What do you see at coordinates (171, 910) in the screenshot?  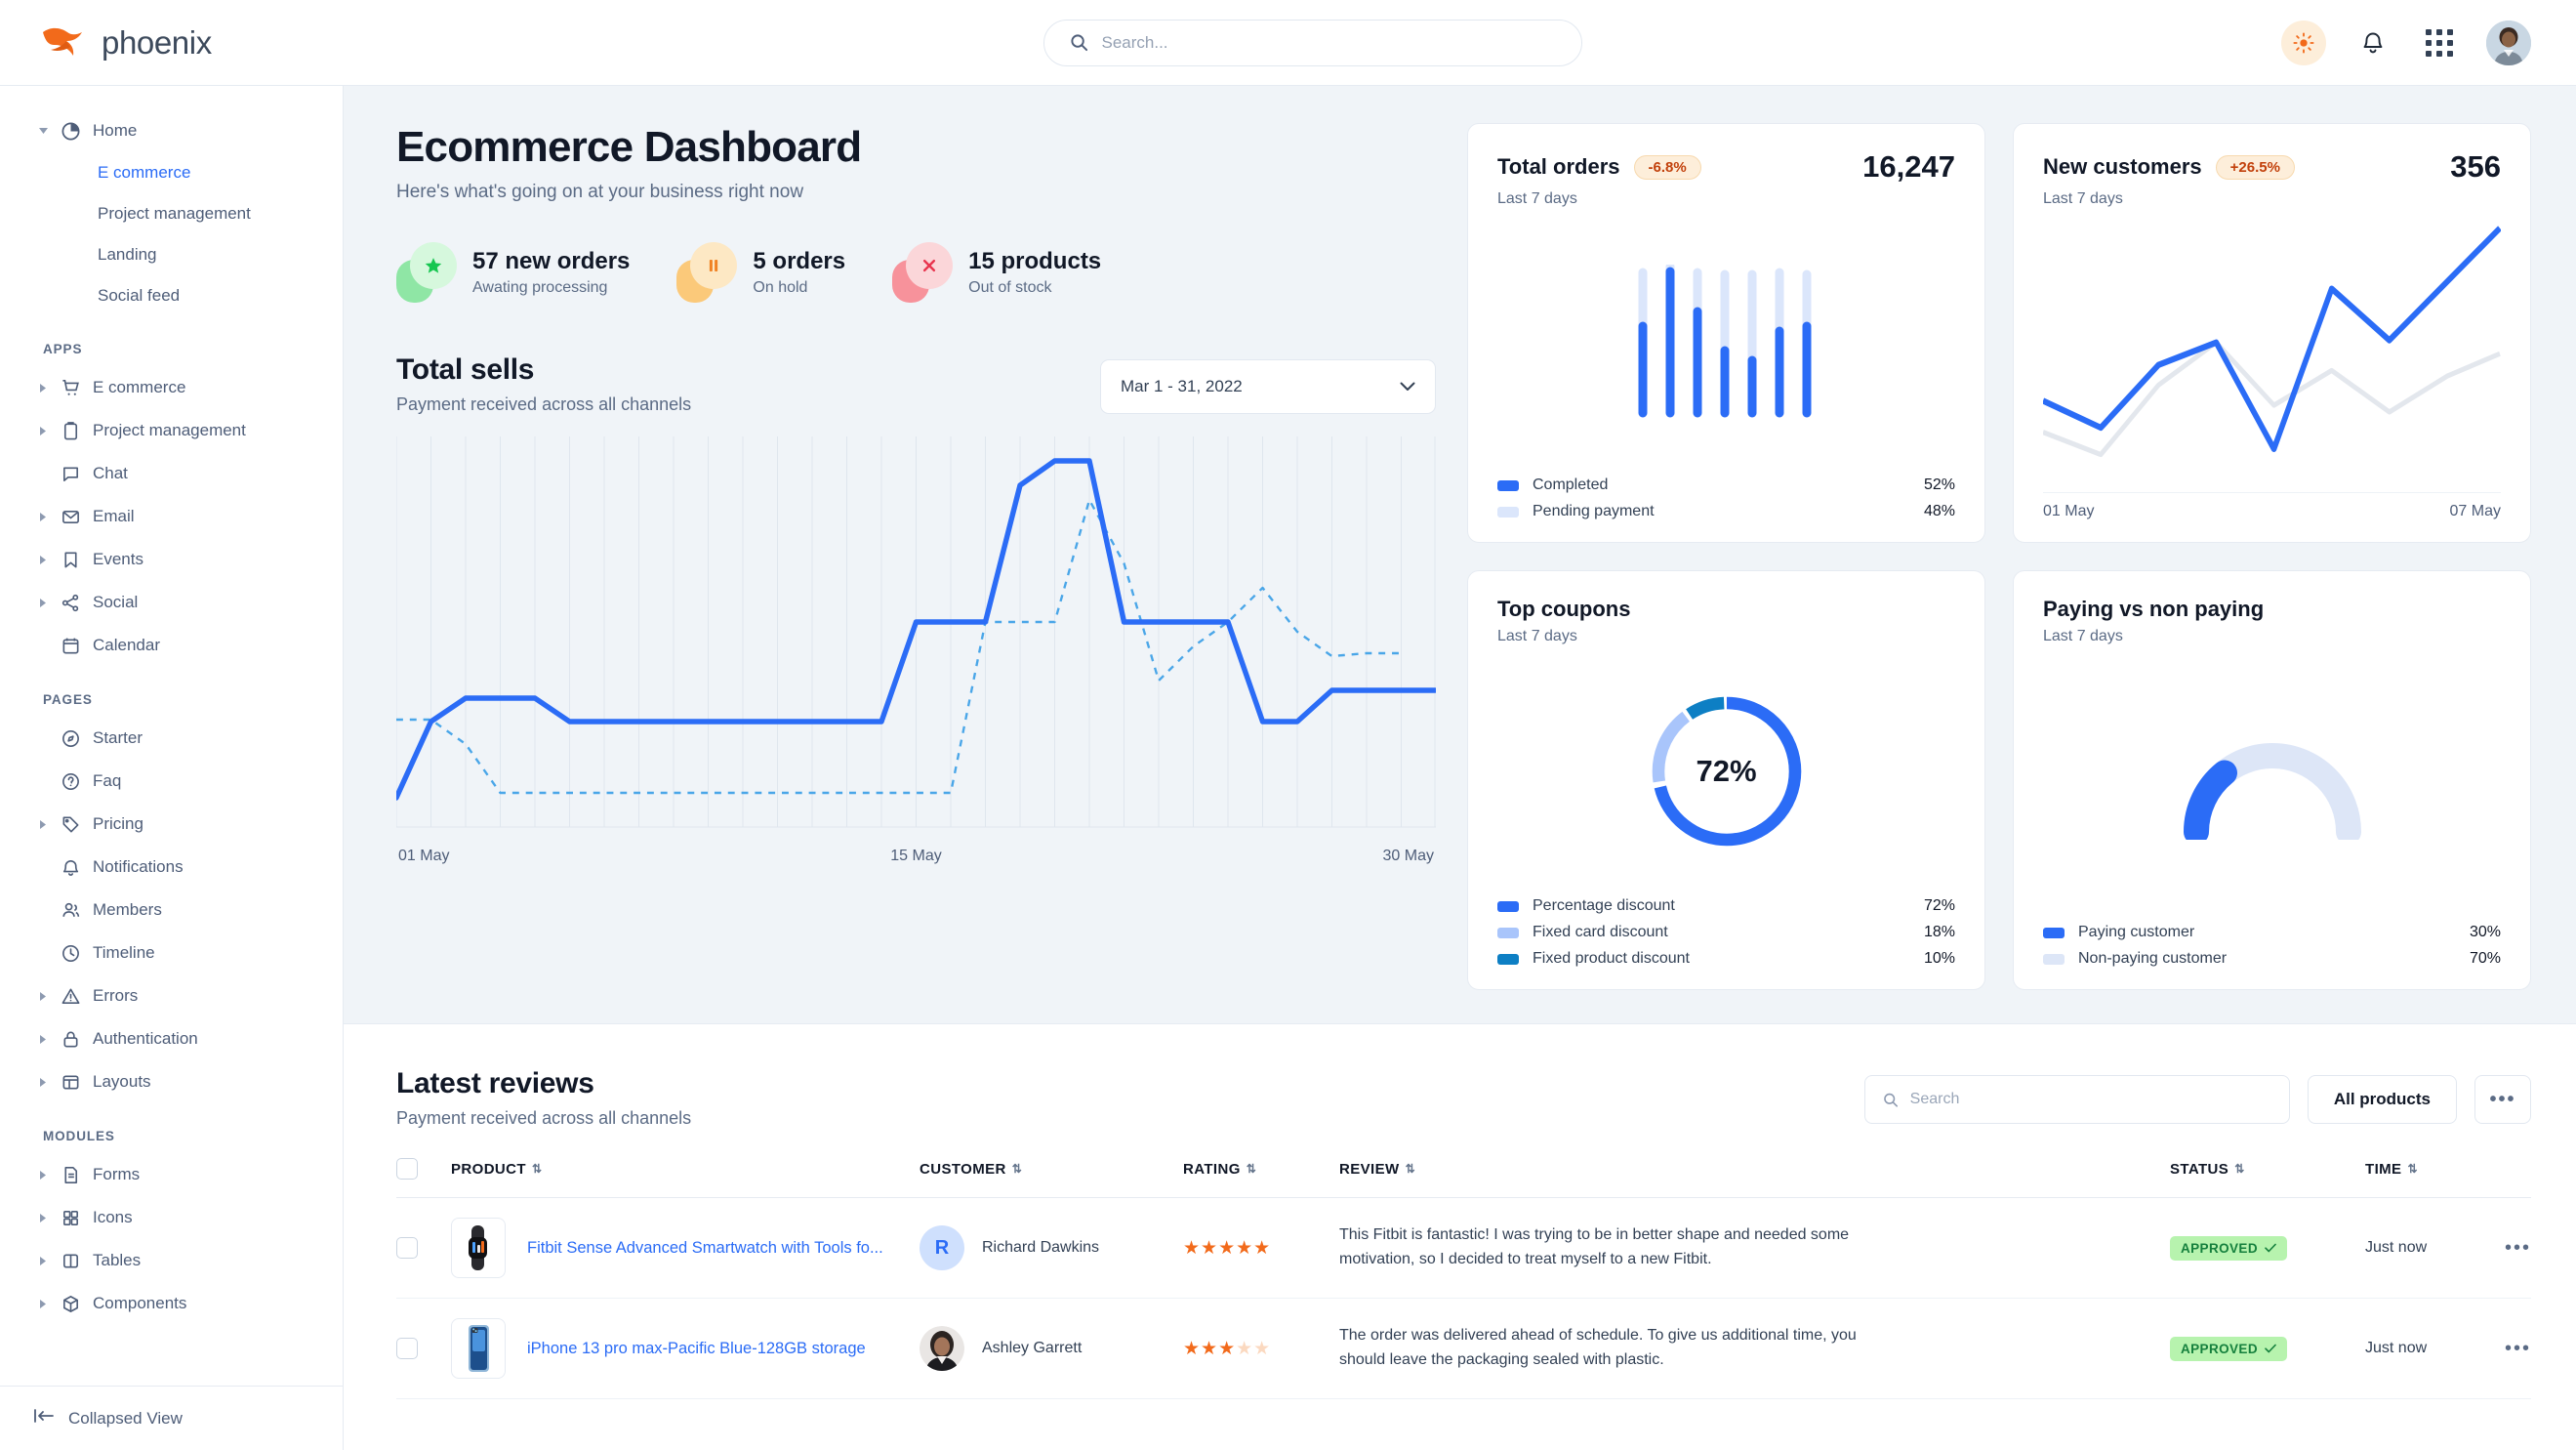 I see `sidebar-item-members: Members` at bounding box center [171, 910].